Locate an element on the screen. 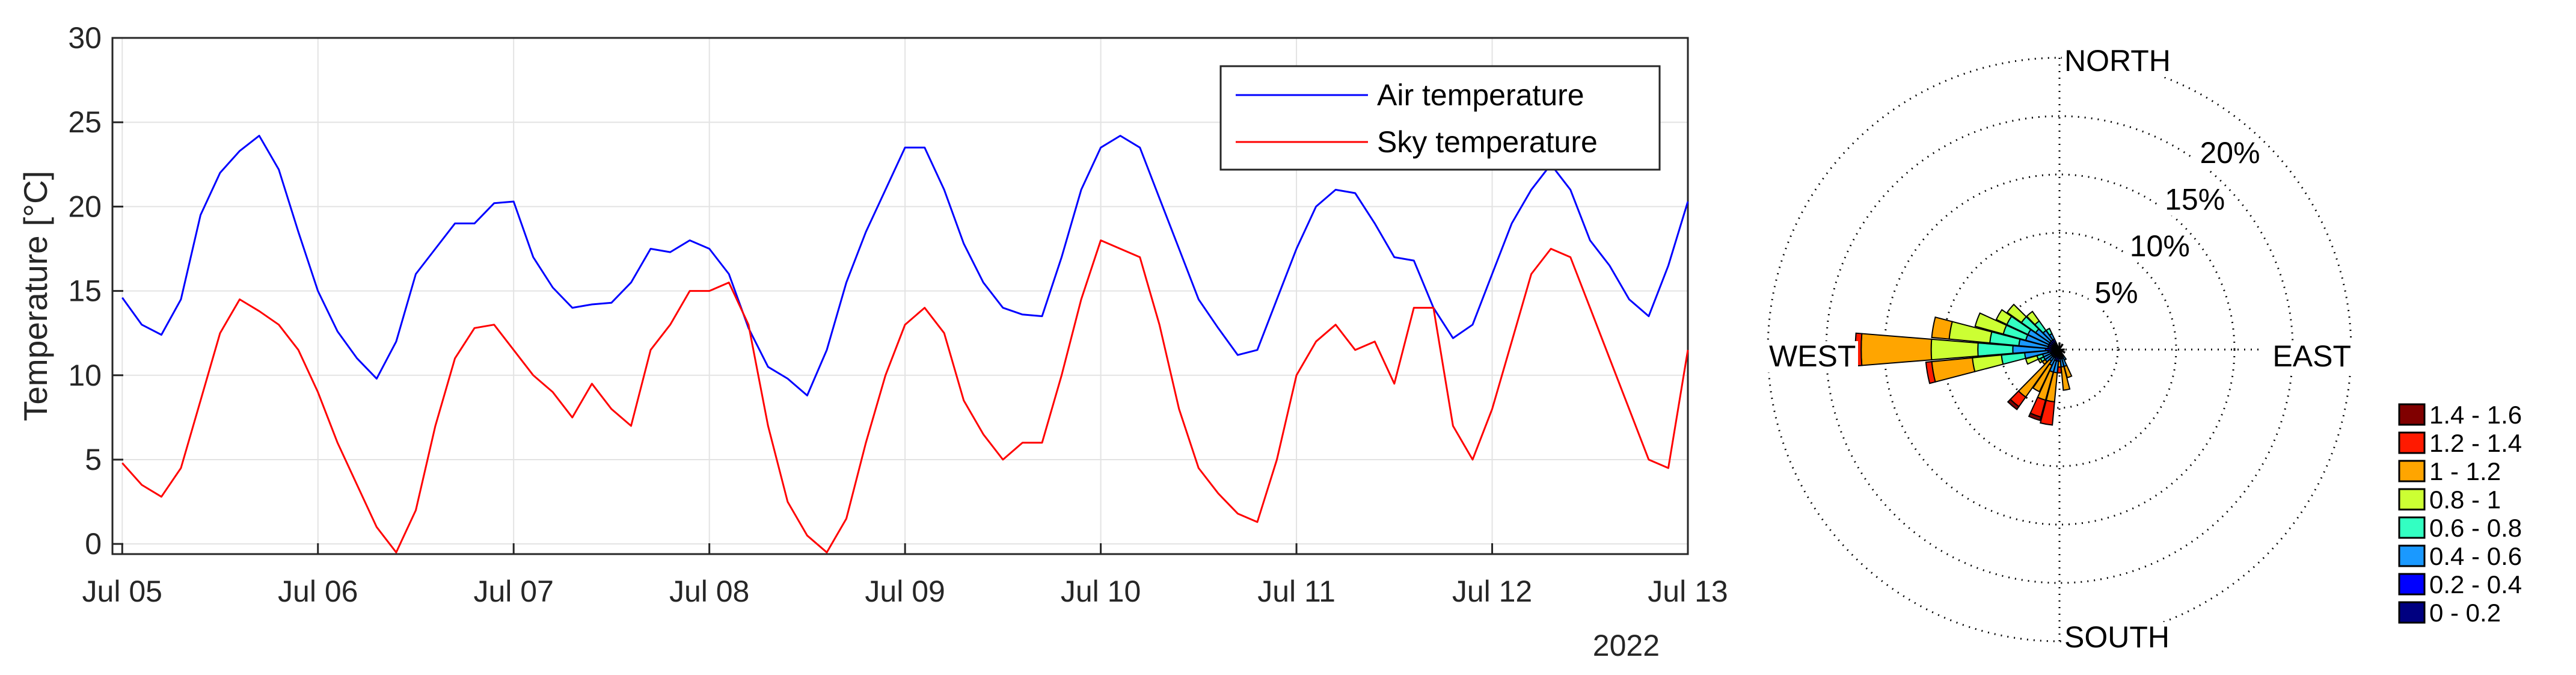  x-tick-label: Jul 05 is located at coordinates (122, 591).